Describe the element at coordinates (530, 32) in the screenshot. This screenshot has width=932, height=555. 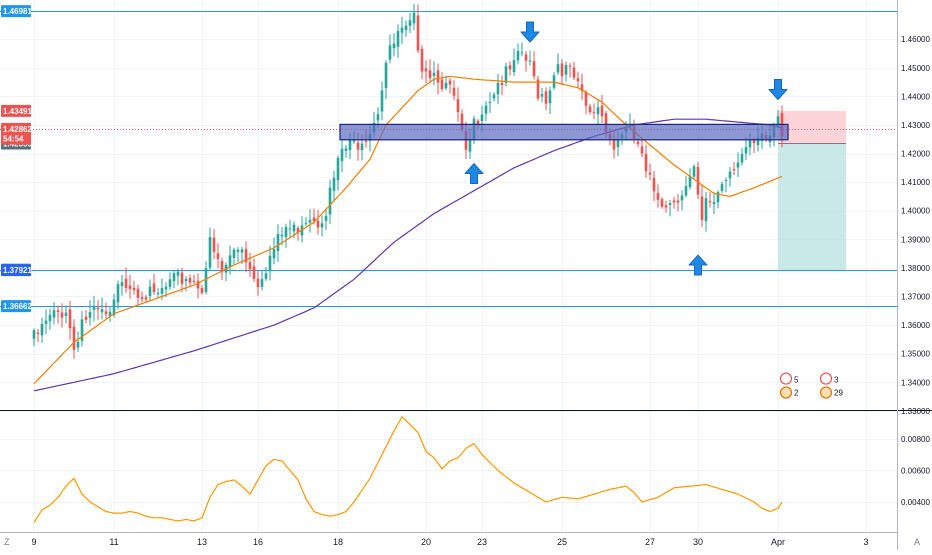
I see `arrow-down-icon` at that location.